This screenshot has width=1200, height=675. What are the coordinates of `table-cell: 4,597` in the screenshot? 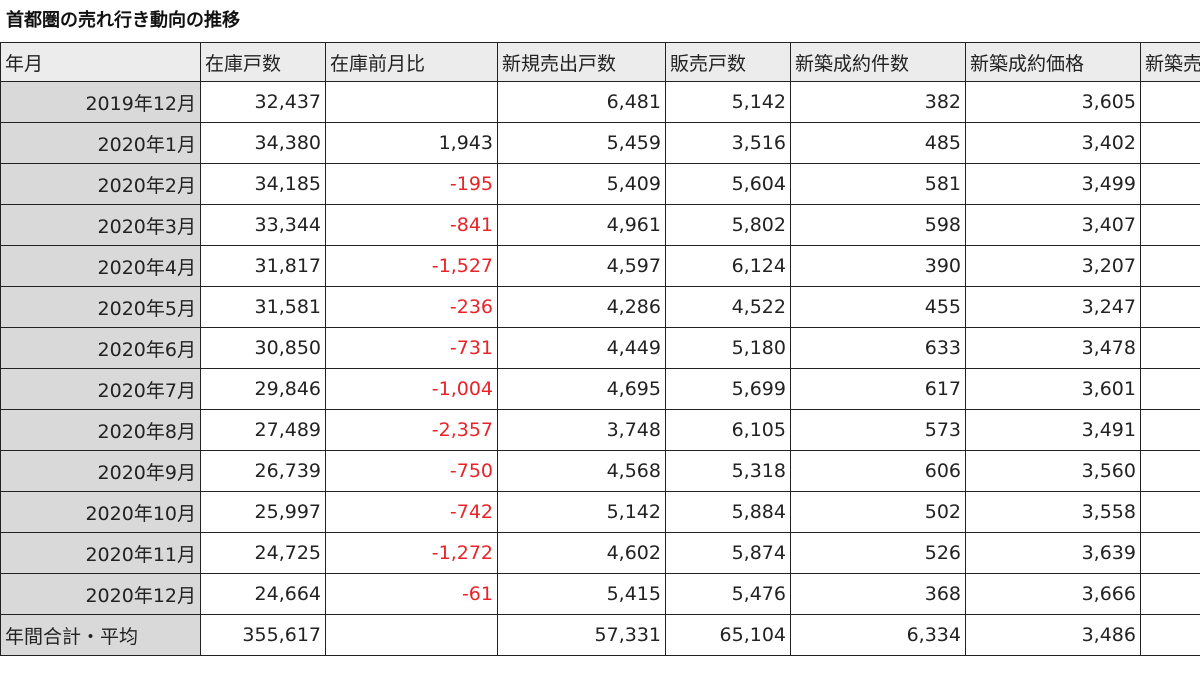 It's located at (581, 266).